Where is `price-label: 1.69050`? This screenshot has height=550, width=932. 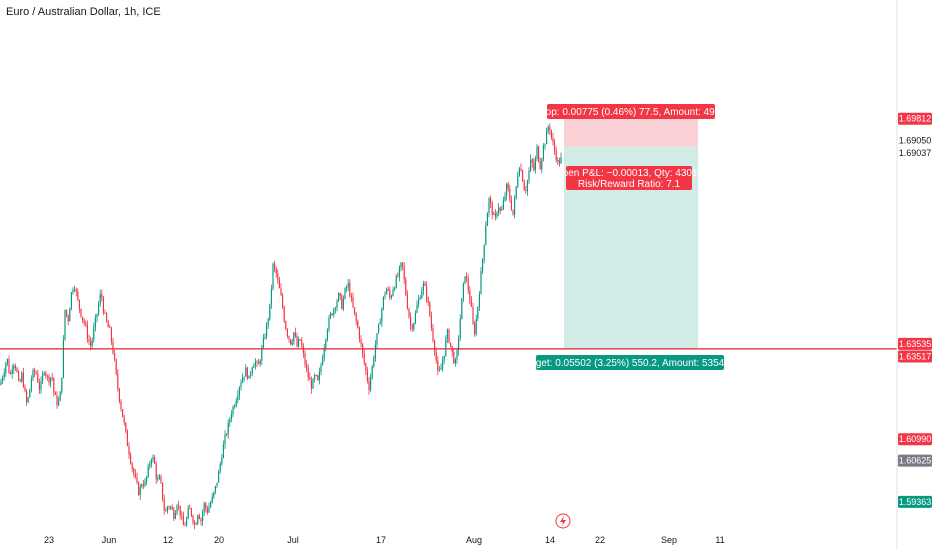 price-label: 1.69050 is located at coordinates (915, 141).